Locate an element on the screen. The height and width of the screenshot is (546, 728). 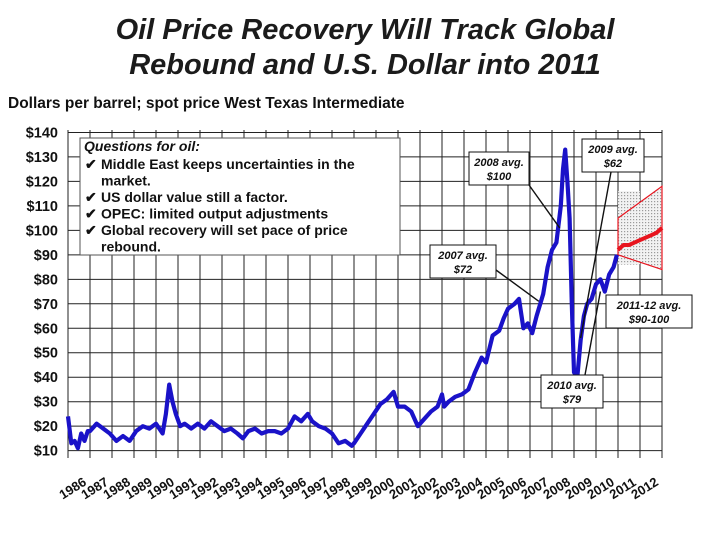
y-tick-label: $100 is located at coordinates (42, 231).